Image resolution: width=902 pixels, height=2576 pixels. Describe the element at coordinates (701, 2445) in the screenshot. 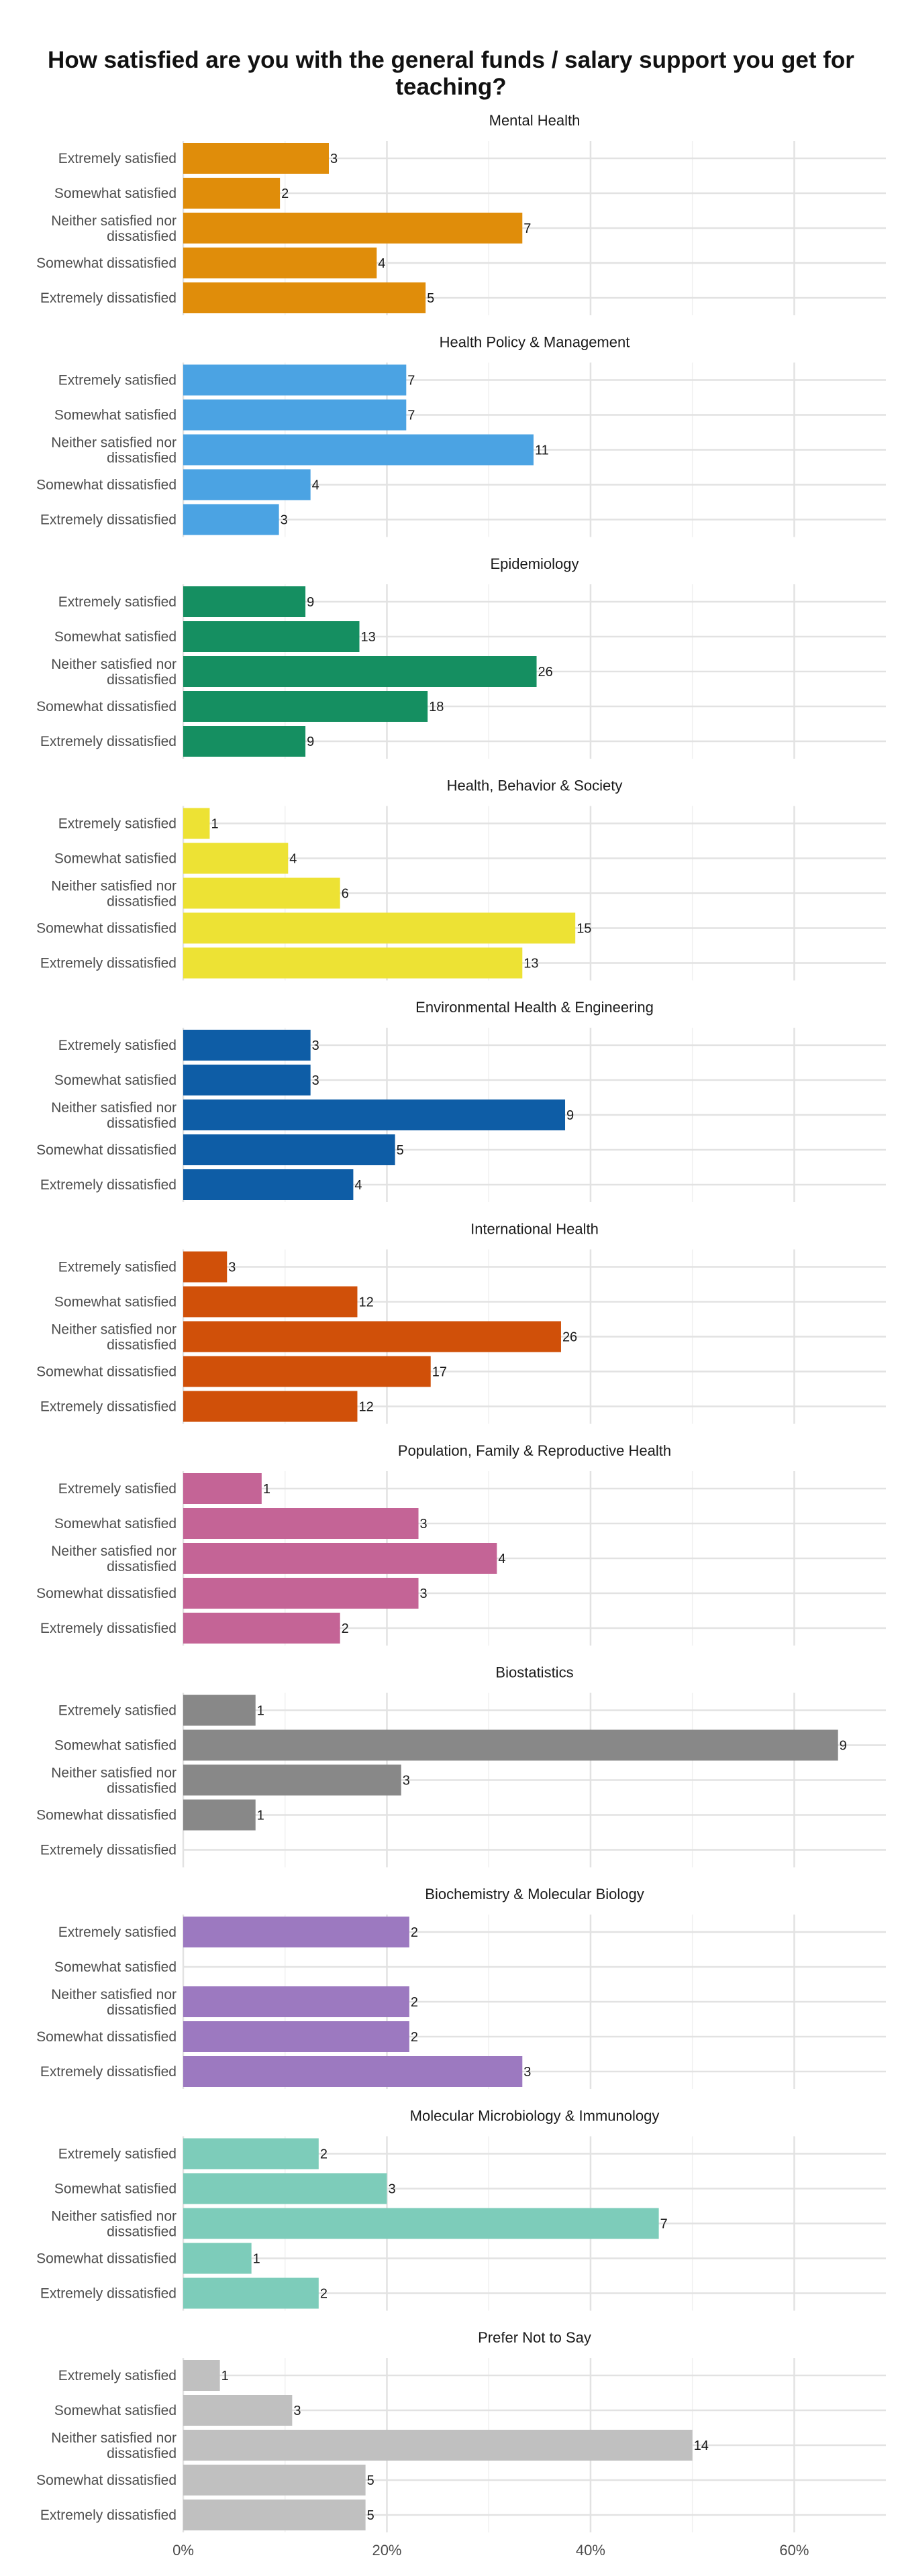

I see `bar-value-label: 14` at that location.